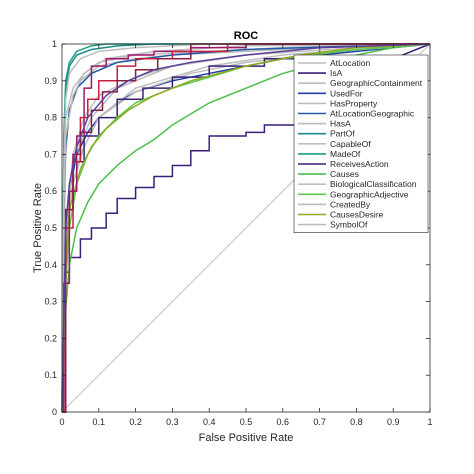 This screenshot has height=474, width=474. I want to click on legend-label-hasa: HasA, so click(340, 124).